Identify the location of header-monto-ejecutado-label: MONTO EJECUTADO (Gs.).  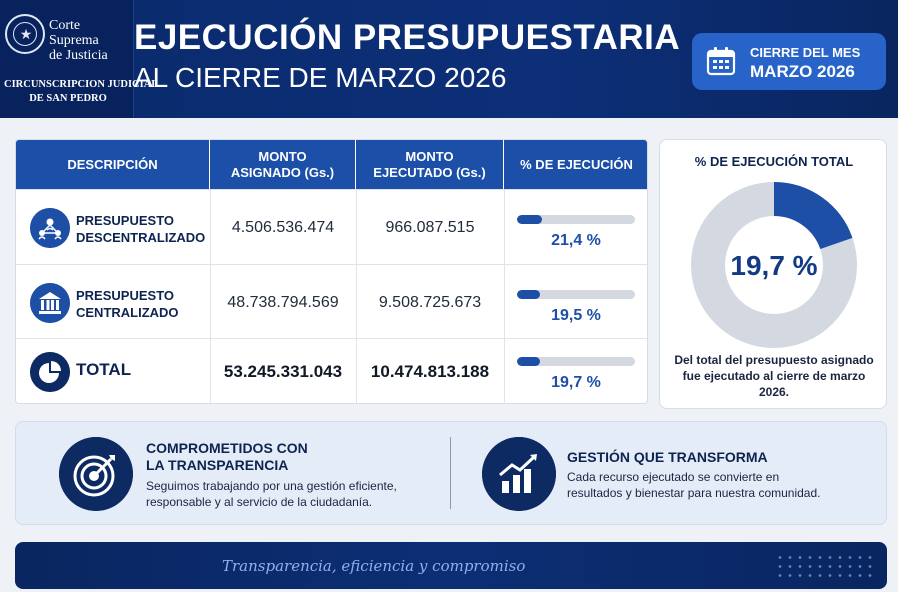
(429, 164).